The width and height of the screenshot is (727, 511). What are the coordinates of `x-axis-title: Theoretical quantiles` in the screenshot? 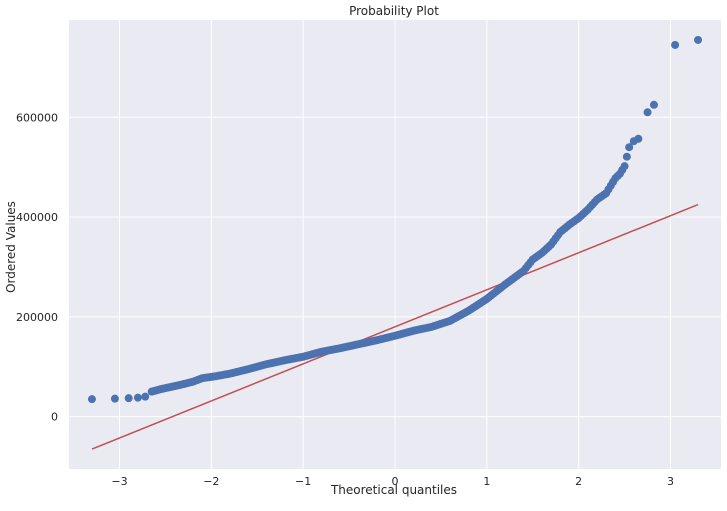 It's located at (393, 490).